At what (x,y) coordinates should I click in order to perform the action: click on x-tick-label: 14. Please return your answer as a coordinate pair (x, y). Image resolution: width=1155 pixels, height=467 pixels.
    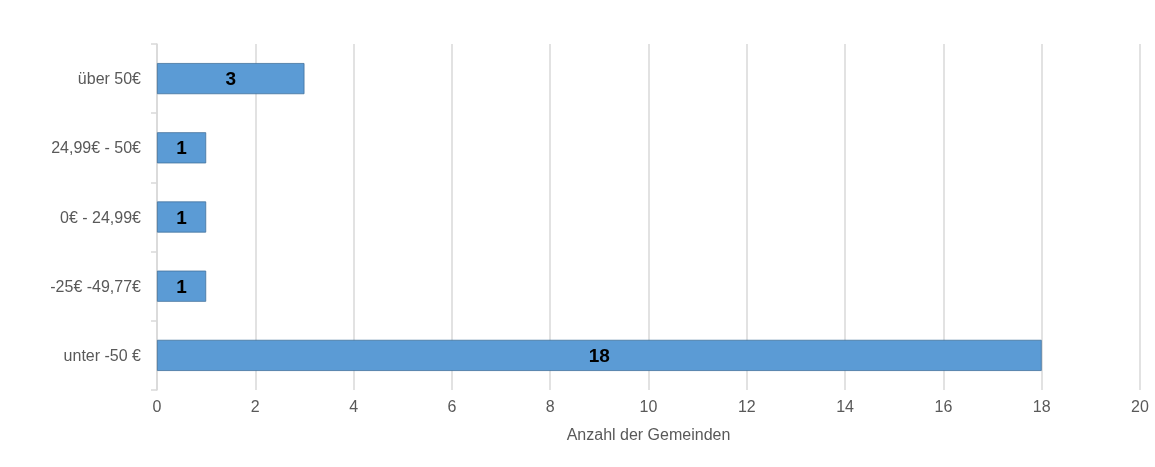
    Looking at the image, I should click on (845, 406).